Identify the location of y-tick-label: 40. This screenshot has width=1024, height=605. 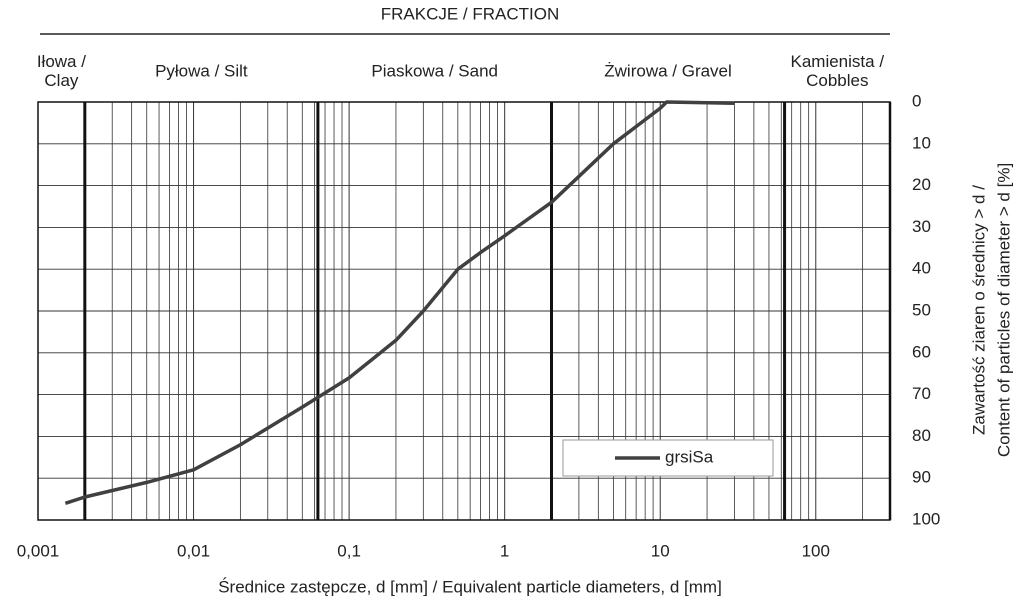
(921, 268).